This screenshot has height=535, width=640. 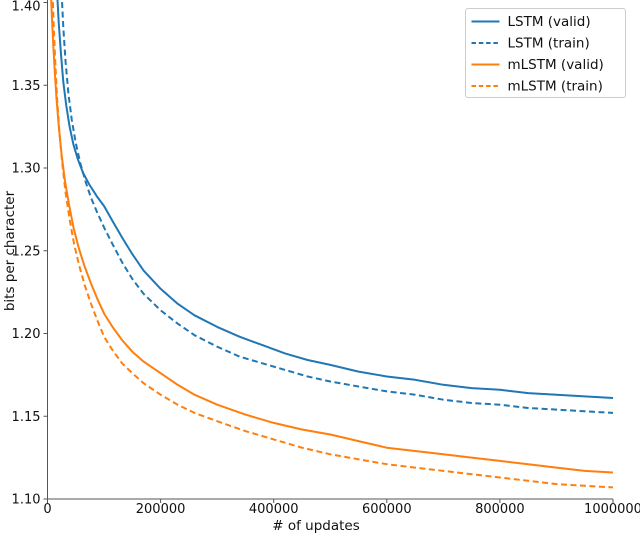 I want to click on x-tick-label: 800000, so click(x=500, y=509).